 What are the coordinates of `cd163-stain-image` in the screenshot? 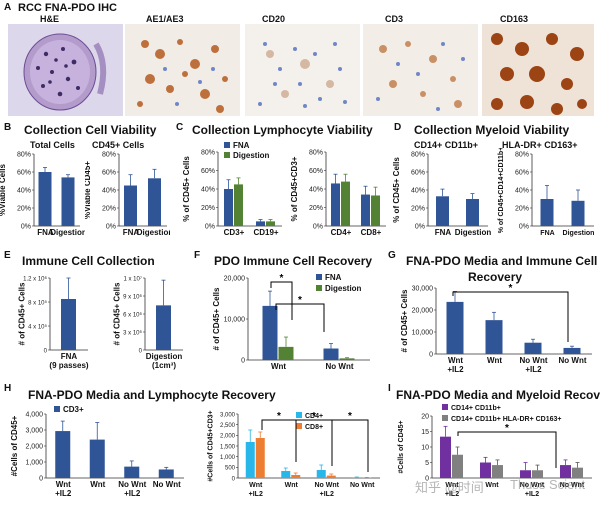 It's located at (538, 70).